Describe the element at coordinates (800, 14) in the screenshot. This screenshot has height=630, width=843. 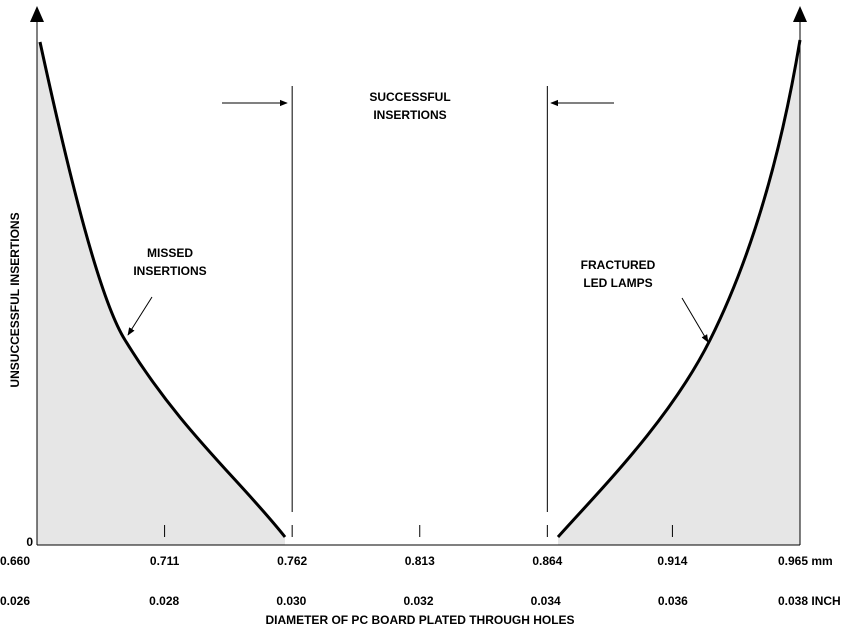
I see `right-axis-arrow` at that location.